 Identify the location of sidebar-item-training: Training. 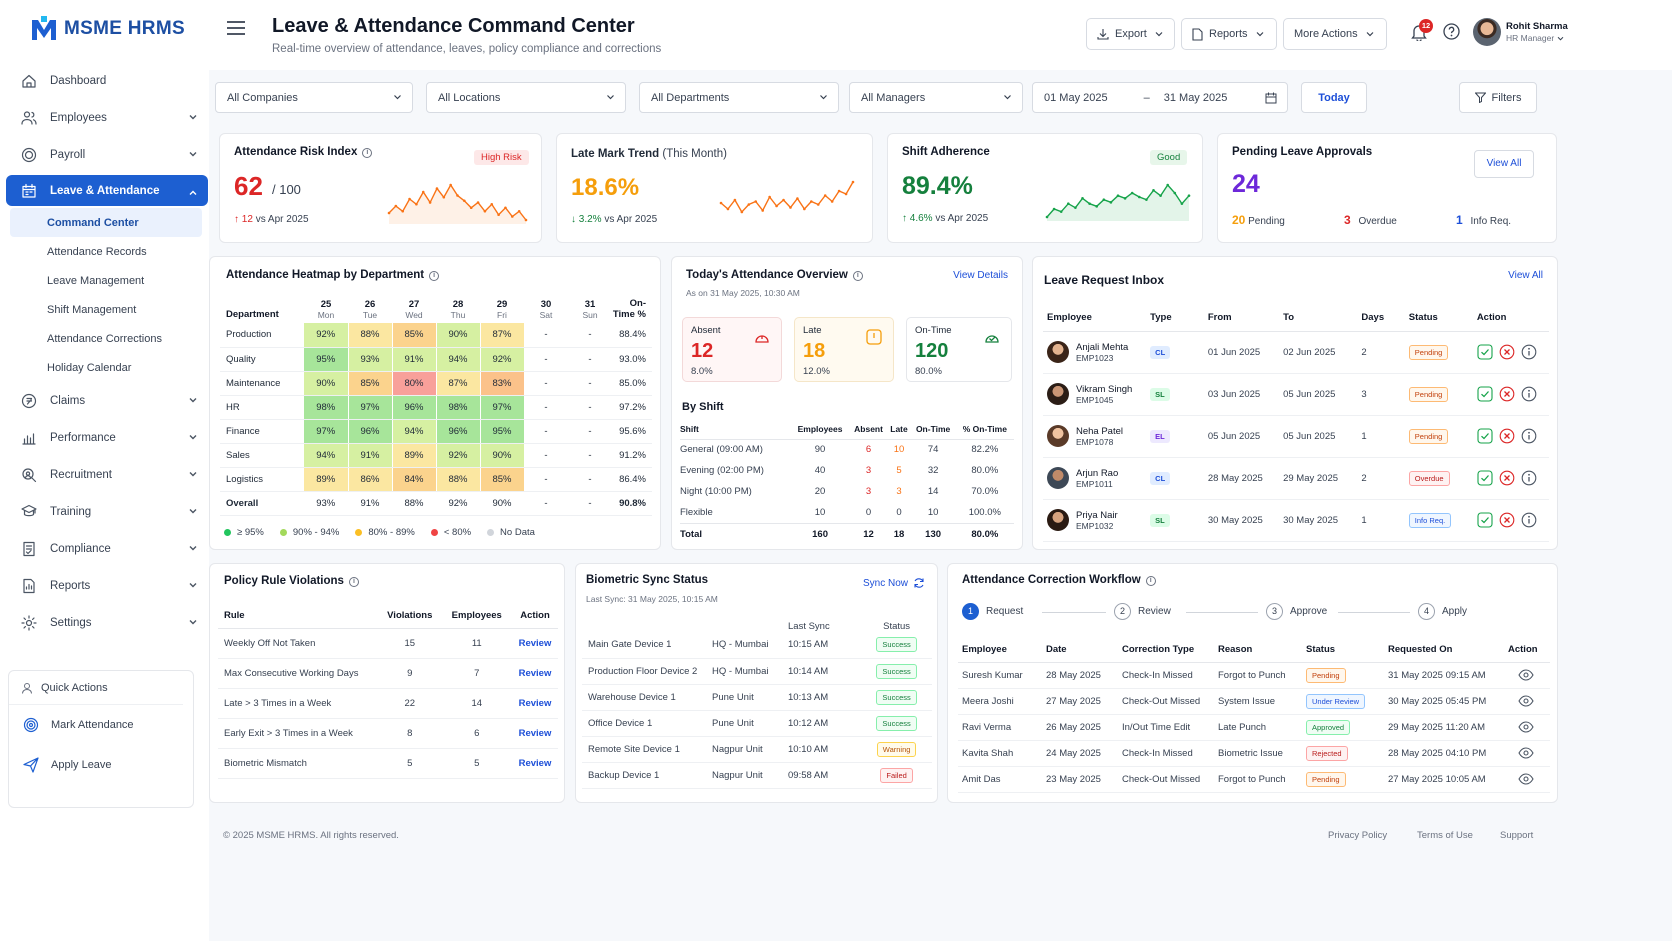
(107, 511).